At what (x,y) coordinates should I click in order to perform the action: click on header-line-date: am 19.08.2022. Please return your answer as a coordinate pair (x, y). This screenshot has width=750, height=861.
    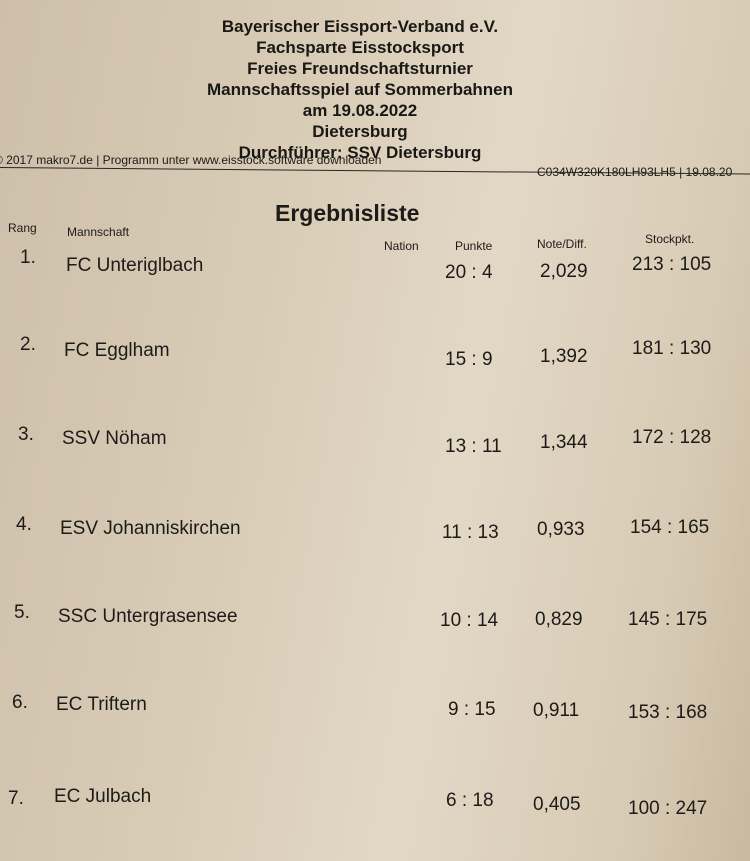
    Looking at the image, I should click on (360, 110).